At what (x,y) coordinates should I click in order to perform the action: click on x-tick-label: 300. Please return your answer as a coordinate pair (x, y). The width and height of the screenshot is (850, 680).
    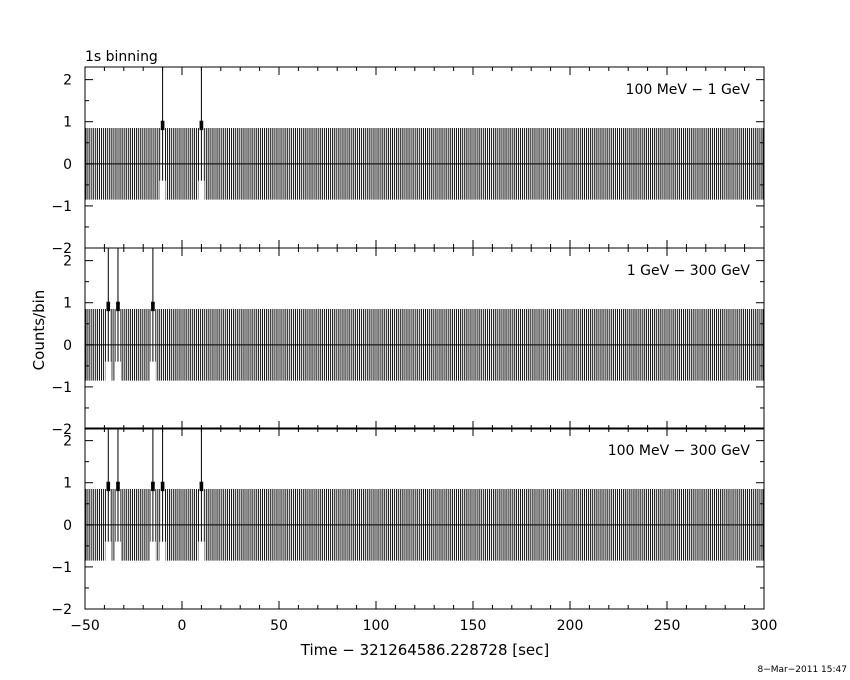
    Looking at the image, I should click on (764, 626).